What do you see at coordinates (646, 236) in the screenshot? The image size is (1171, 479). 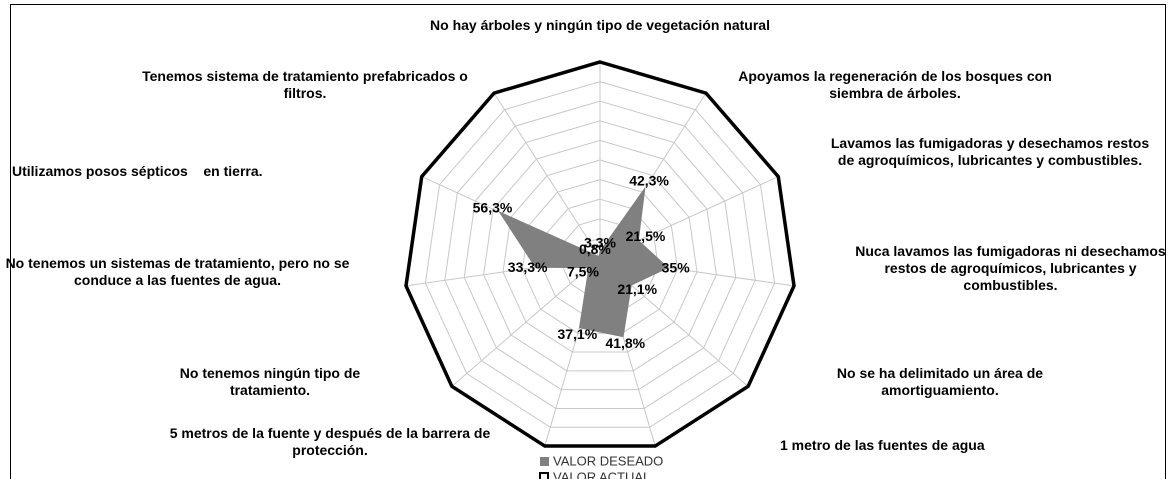 I see `data-label: 21,5%` at bounding box center [646, 236].